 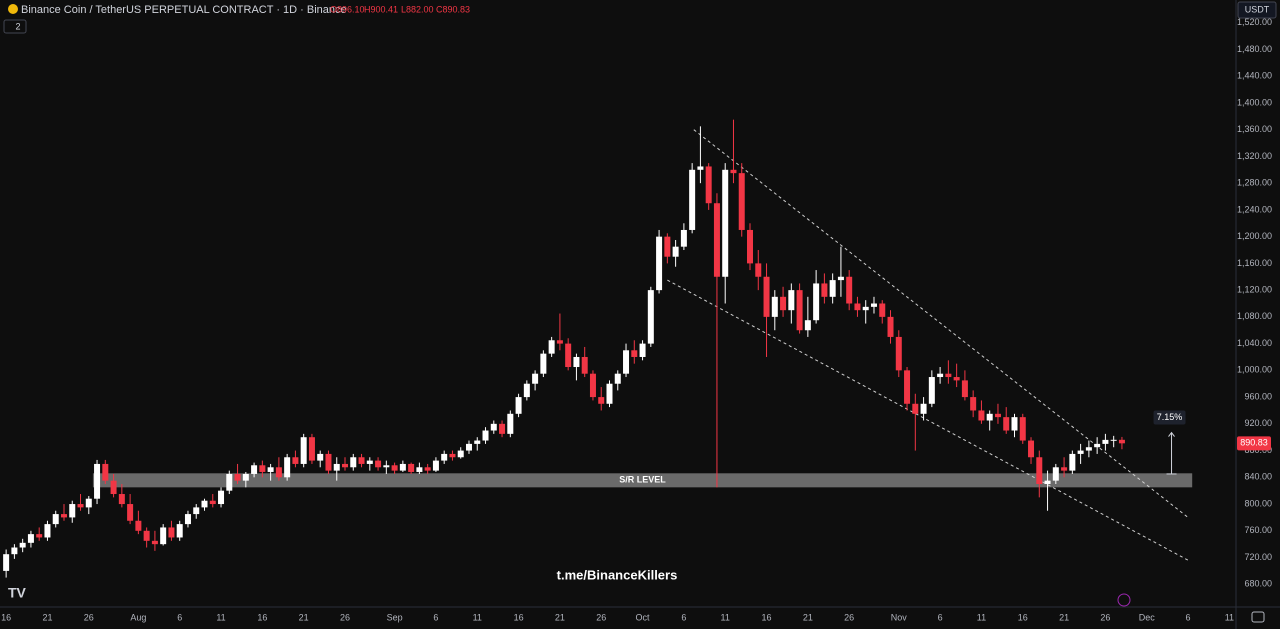 What do you see at coordinates (519, 617) in the screenshot?
I see `x-tick-label: 16` at bounding box center [519, 617].